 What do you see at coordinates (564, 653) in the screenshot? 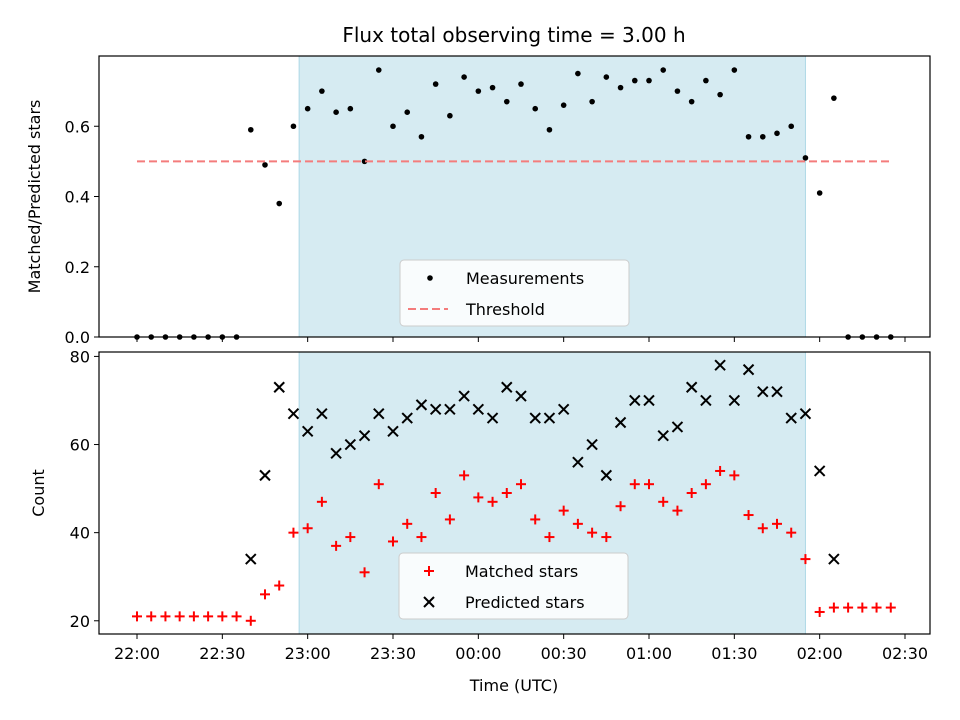
I see `x-tick-label: 00:30` at bounding box center [564, 653].